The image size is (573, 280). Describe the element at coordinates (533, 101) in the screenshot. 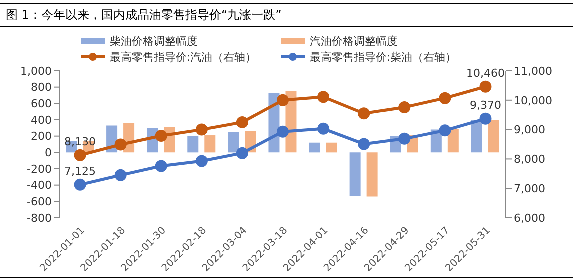

I see `y2-tick-label: 10,000` at that location.